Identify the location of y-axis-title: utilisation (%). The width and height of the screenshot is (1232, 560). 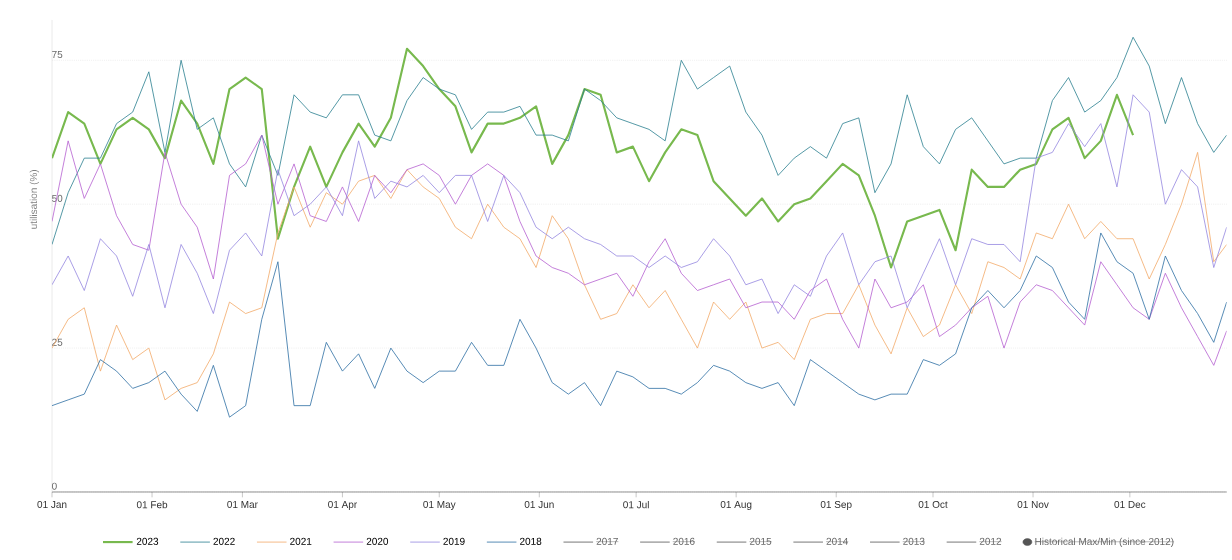
(34, 199).